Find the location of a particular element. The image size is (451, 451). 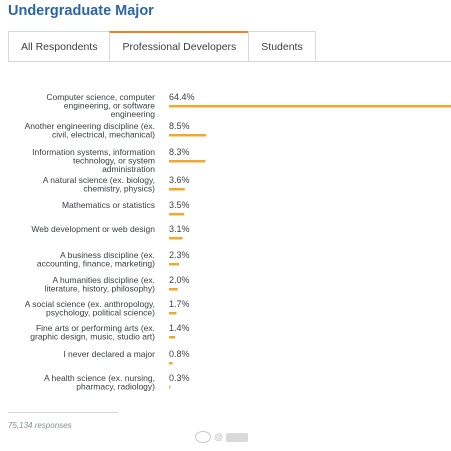

watermark-blurred-name is located at coordinates (237, 437).